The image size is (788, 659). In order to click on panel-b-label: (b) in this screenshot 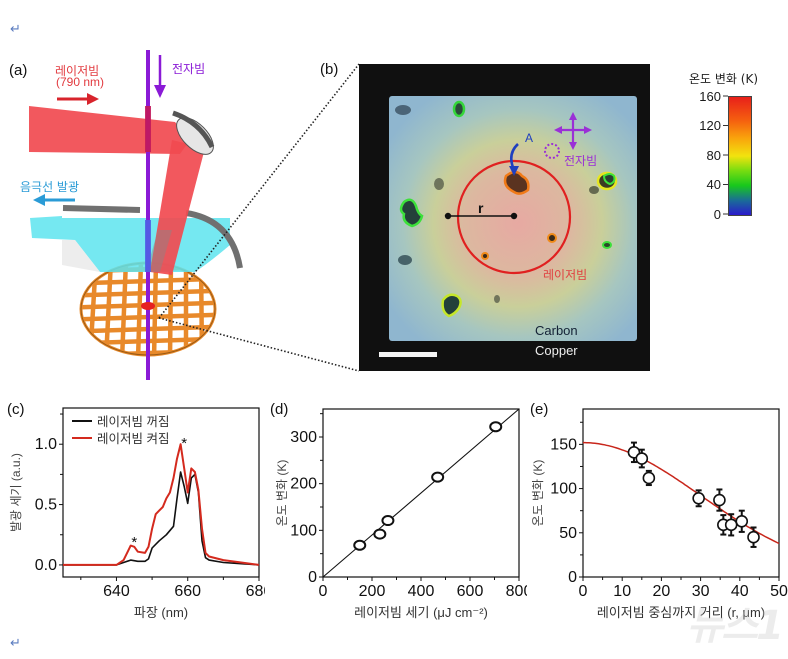, I will do `click(329, 69)`.